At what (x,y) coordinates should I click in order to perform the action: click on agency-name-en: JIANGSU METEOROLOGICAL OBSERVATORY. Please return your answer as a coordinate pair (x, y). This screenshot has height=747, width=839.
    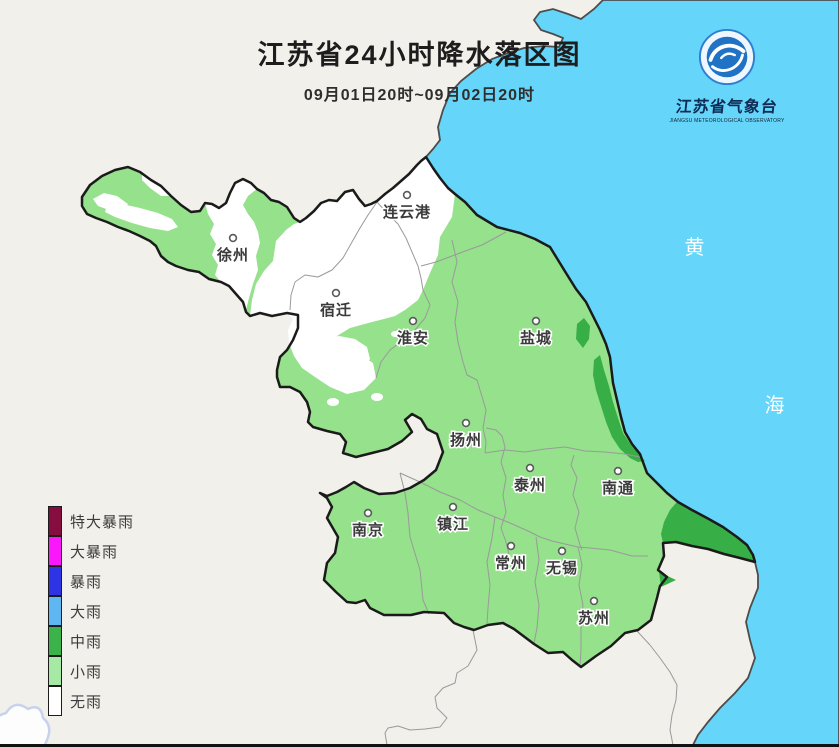
    Looking at the image, I should click on (727, 121).